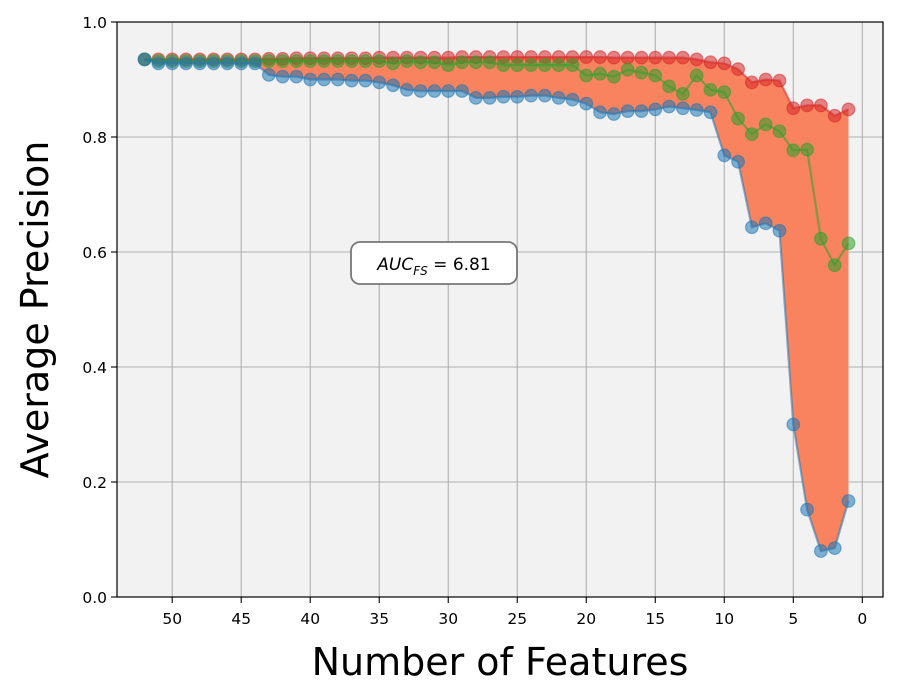 The height and width of the screenshot is (698, 897). What do you see at coordinates (517, 619) in the screenshot?
I see `x-tick-label: 25` at bounding box center [517, 619].